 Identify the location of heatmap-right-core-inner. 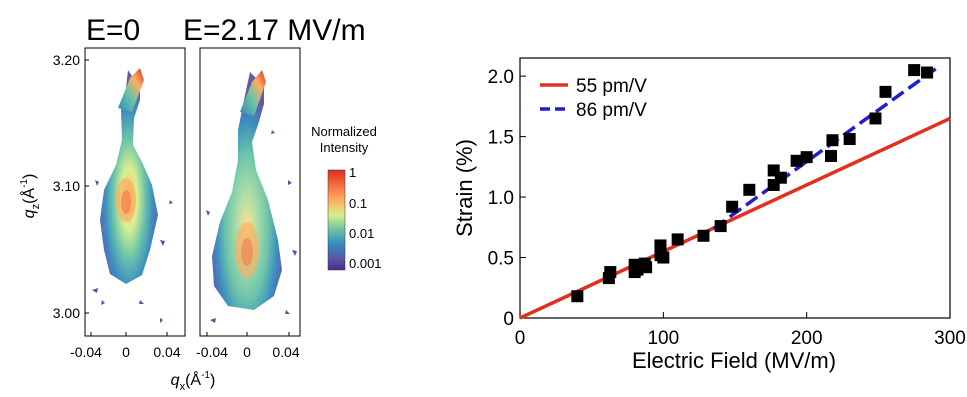
(247, 252).